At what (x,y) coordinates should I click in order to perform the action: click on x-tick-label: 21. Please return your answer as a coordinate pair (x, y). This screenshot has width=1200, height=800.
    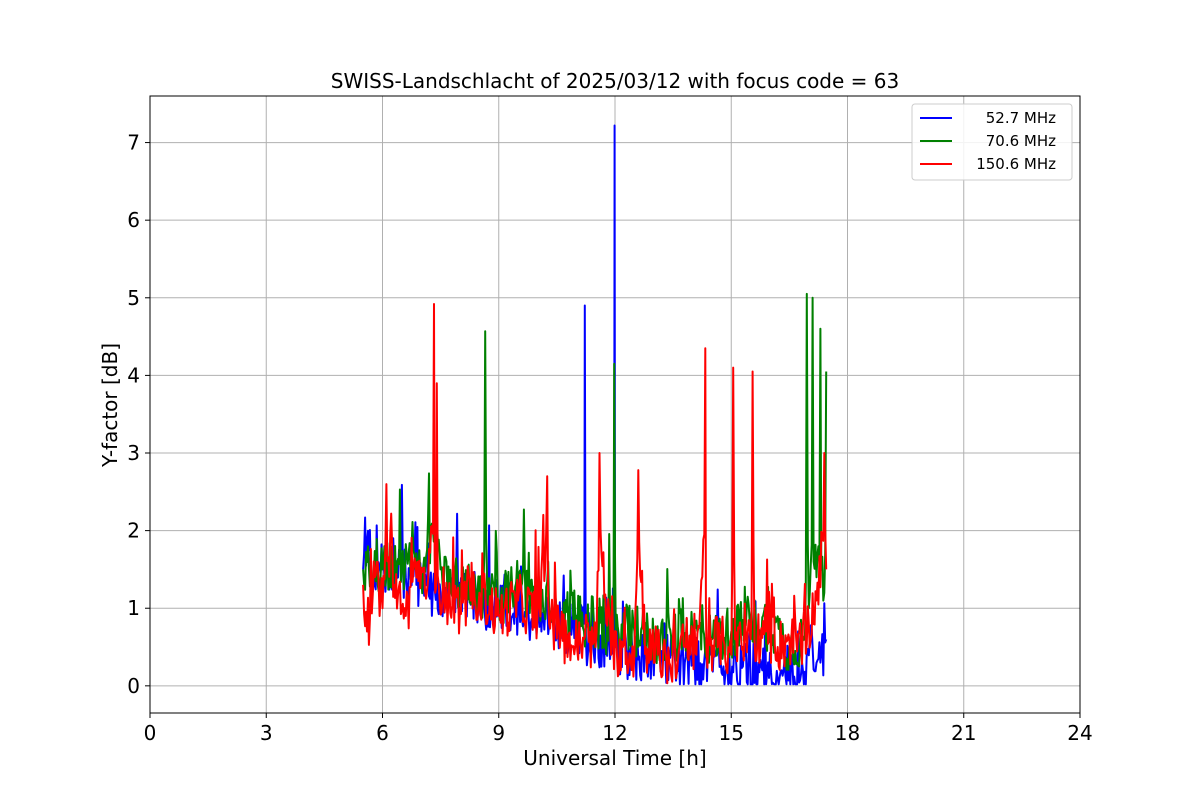
    Looking at the image, I should click on (963, 733).